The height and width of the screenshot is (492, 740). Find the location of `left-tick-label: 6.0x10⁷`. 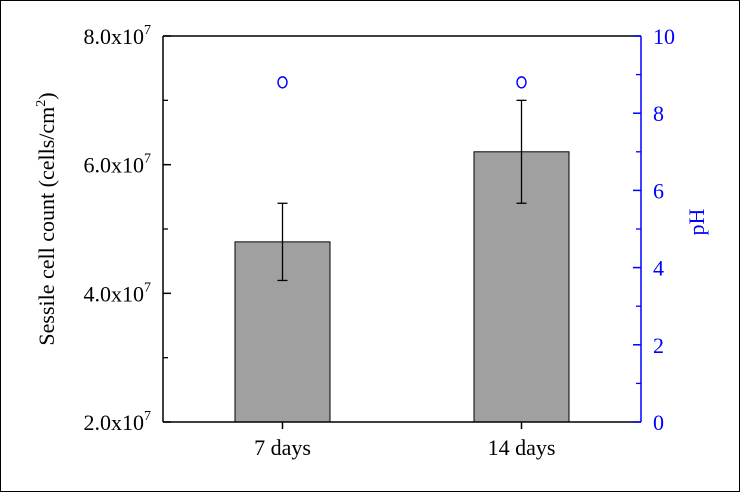

left-tick-label: 6.0x10⁷ is located at coordinates (118, 165).